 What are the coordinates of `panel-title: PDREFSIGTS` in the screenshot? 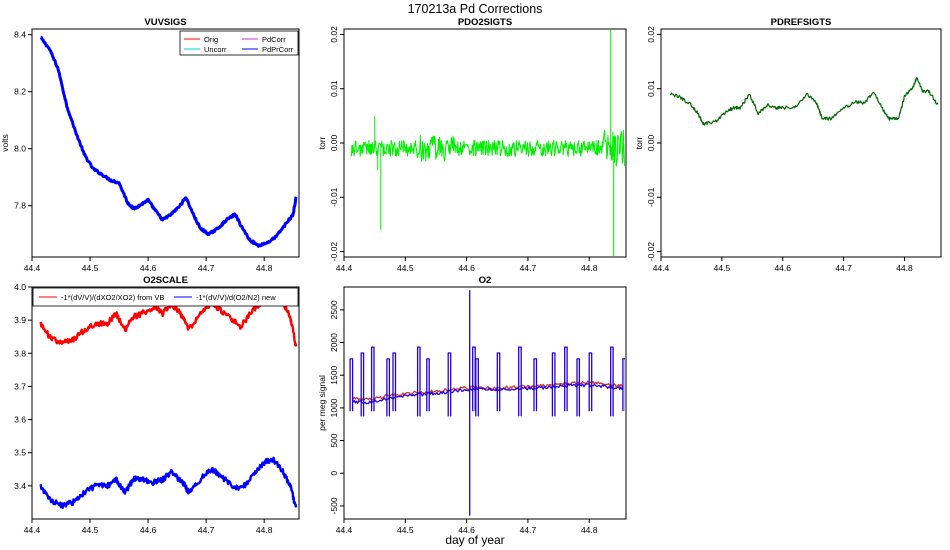 It's located at (801, 22).